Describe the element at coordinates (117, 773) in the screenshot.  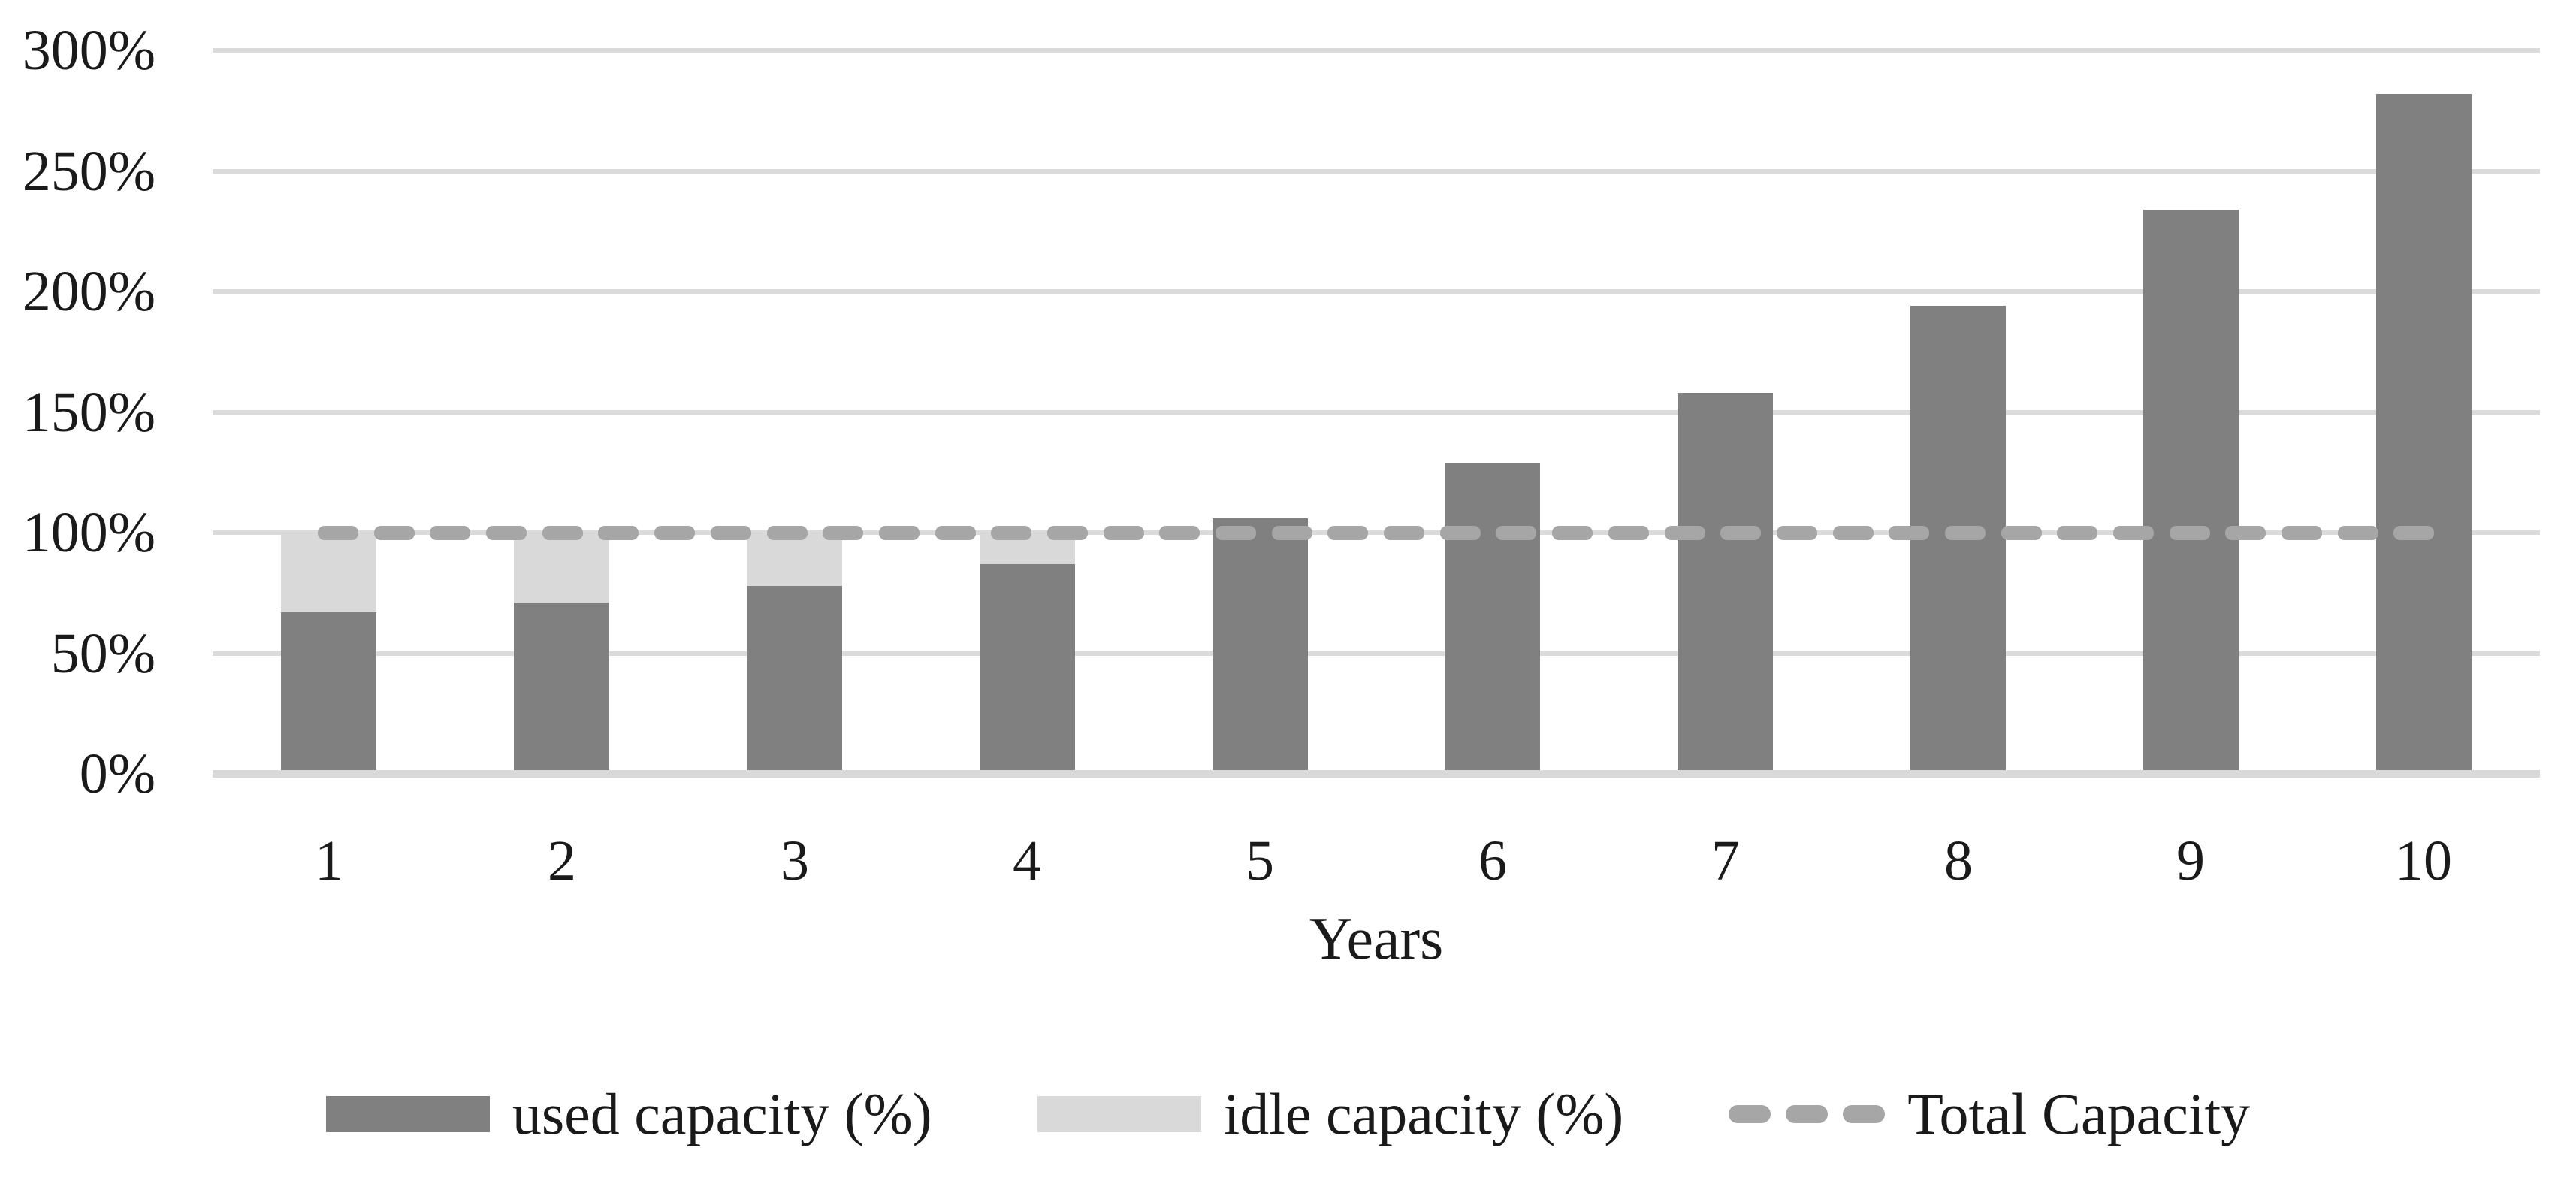
I see `y-tick-label-0pct: 0%` at that location.